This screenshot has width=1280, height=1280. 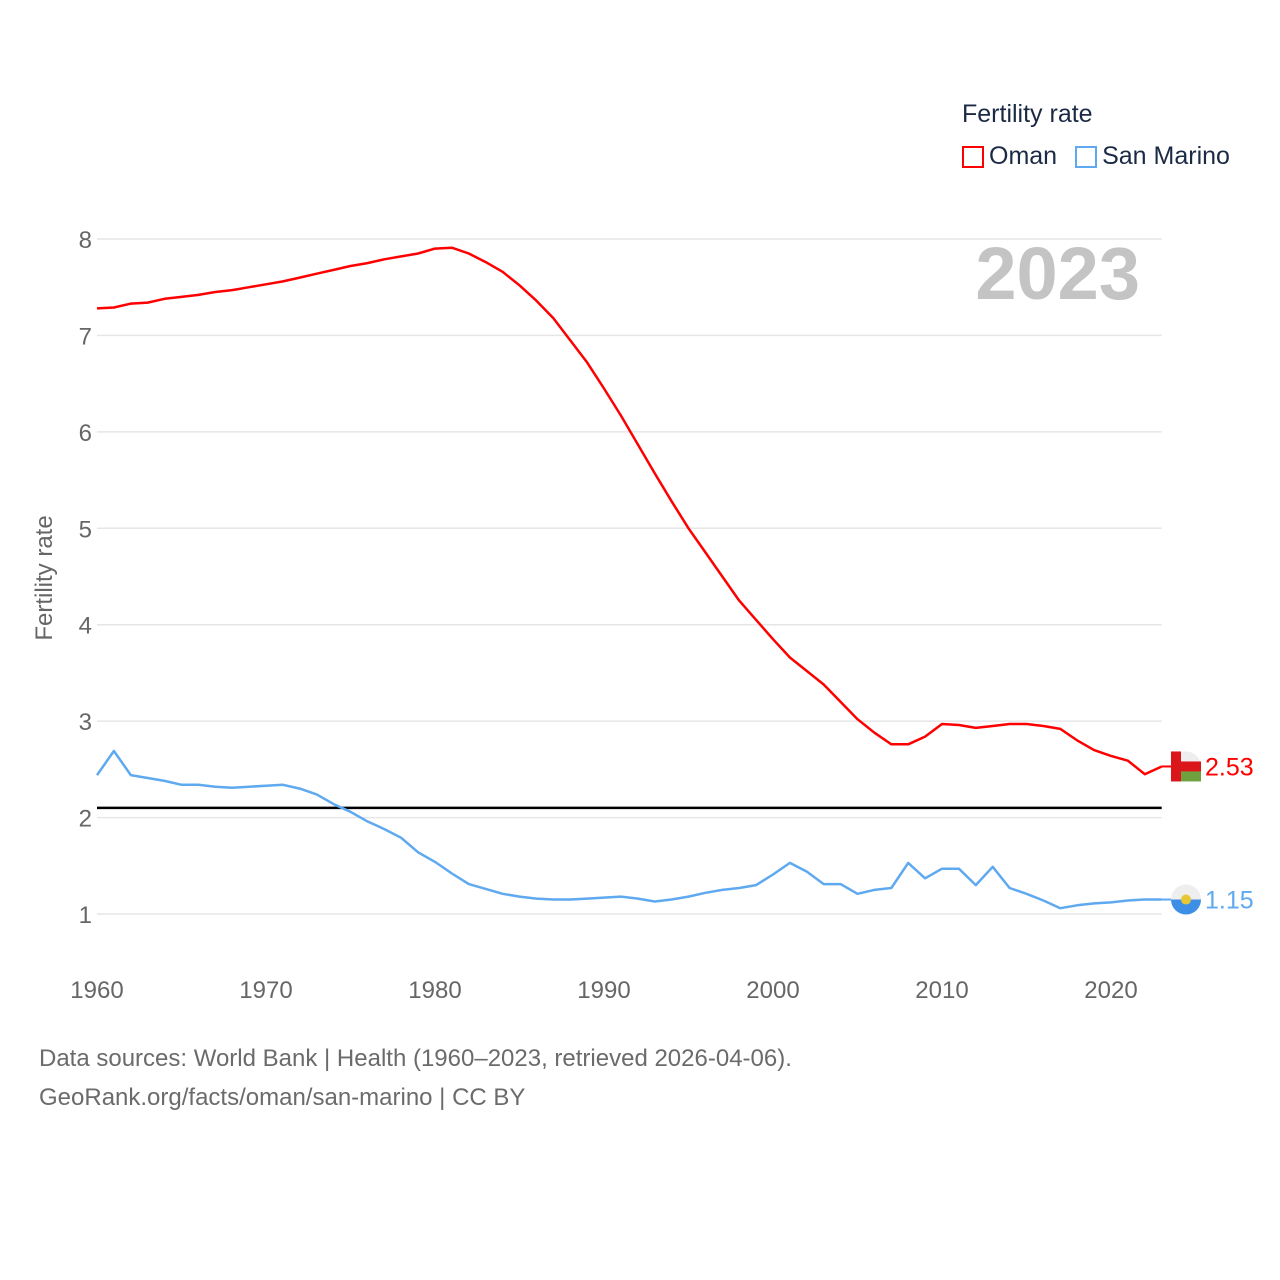 What do you see at coordinates (772, 990) in the screenshot?
I see `x-tick-label: 2000` at bounding box center [772, 990].